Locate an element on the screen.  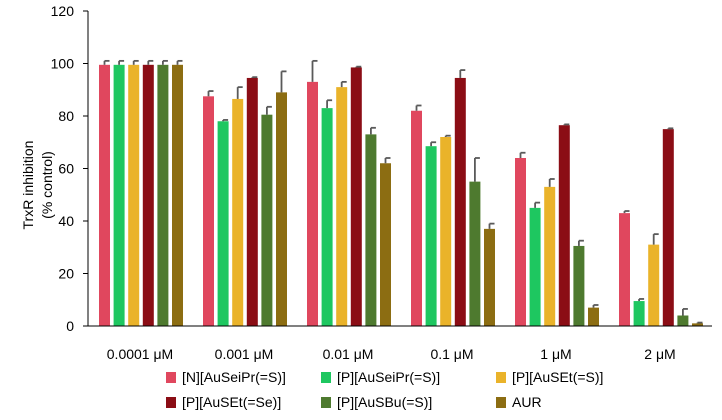
legend-label: [P][AuSeiPr(=S)] is located at coordinates (388, 377).